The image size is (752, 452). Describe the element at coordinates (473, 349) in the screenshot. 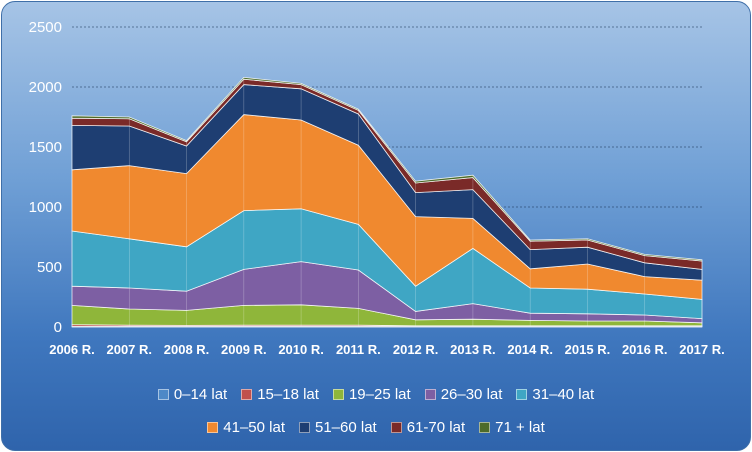

I see `x-tick-label: 2013 R.` at that location.